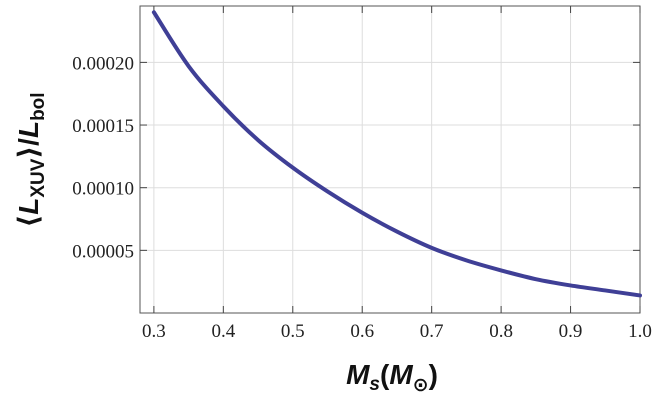 This screenshot has width=654, height=403. Describe the element at coordinates (154, 331) in the screenshot. I see `x-tick-label: 0.3` at that location.